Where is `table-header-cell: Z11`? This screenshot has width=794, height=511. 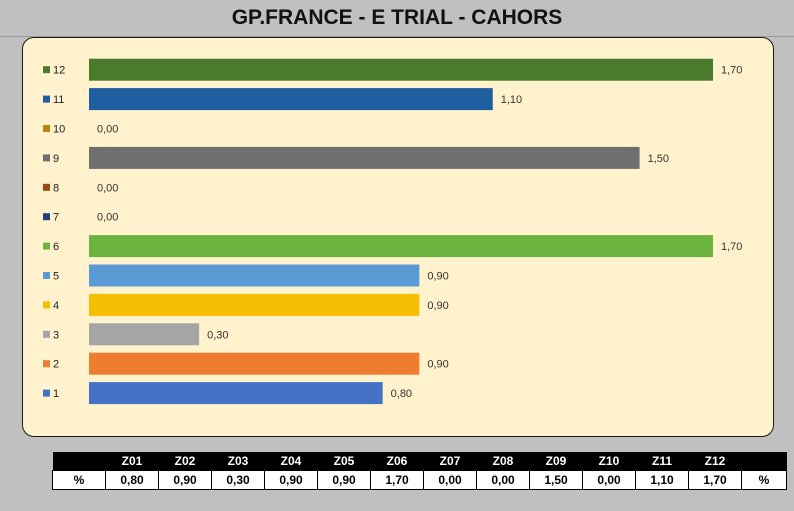
table-header-cell: Z11 is located at coordinates (662, 461).